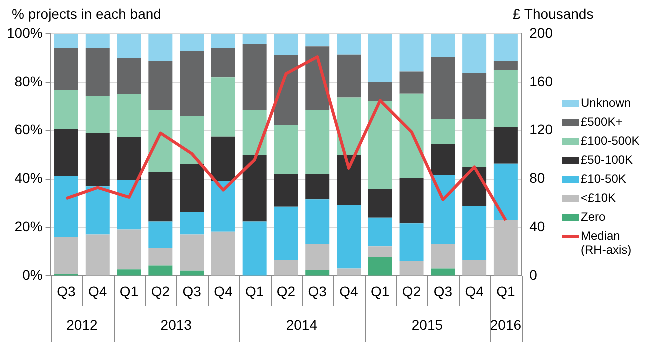  I want to click on legend-label: £100-500K, so click(611, 141).